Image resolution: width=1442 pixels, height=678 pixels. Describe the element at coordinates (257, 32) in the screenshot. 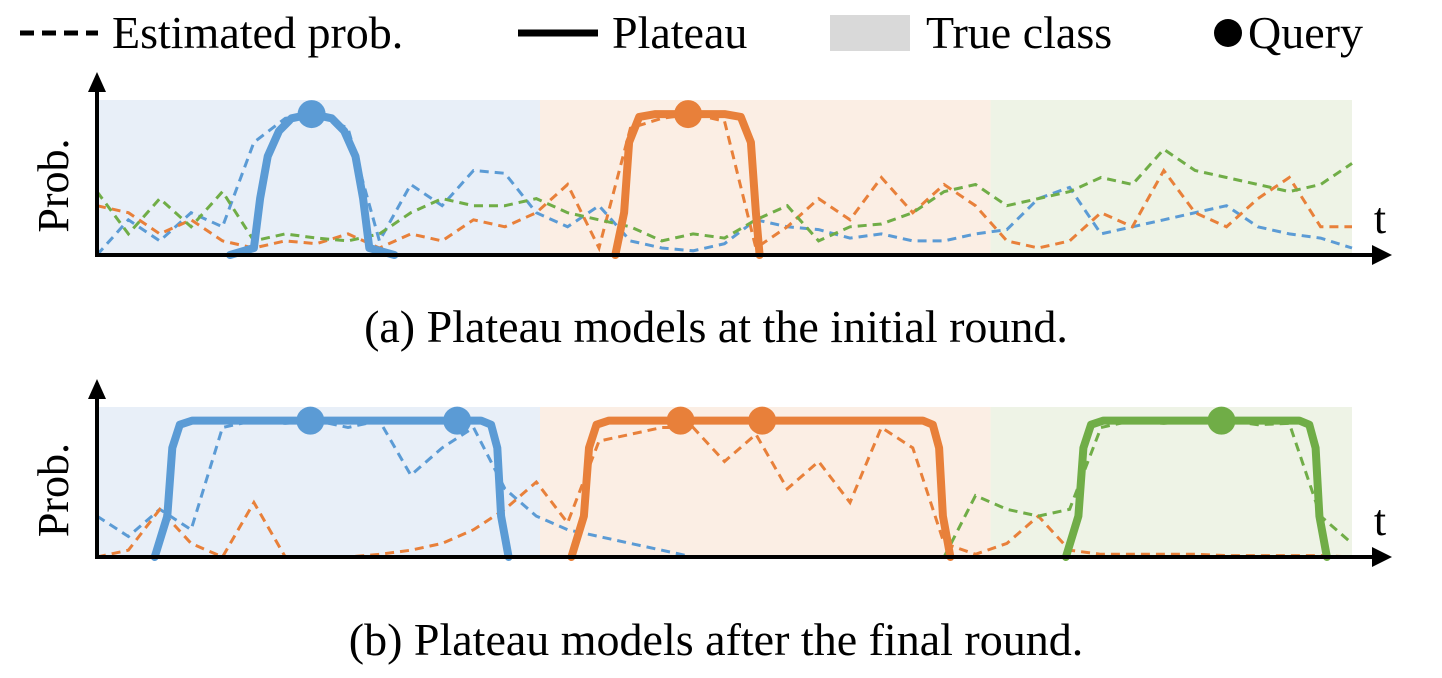

I see `legend-label: Estimated prob.` at that location.